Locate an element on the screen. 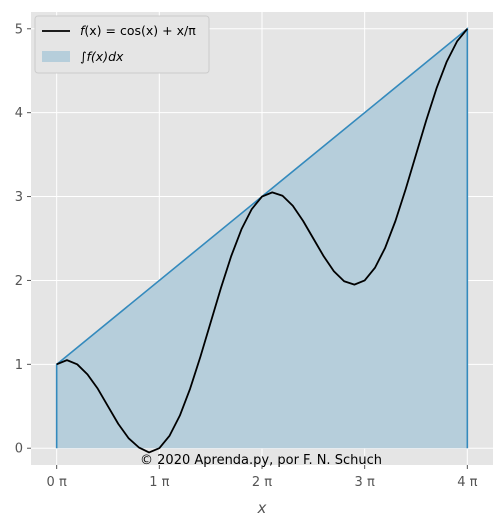  x-axis-ticks: 0 π 1 π 2 π 3 π 4 π is located at coordinates (262, 477).